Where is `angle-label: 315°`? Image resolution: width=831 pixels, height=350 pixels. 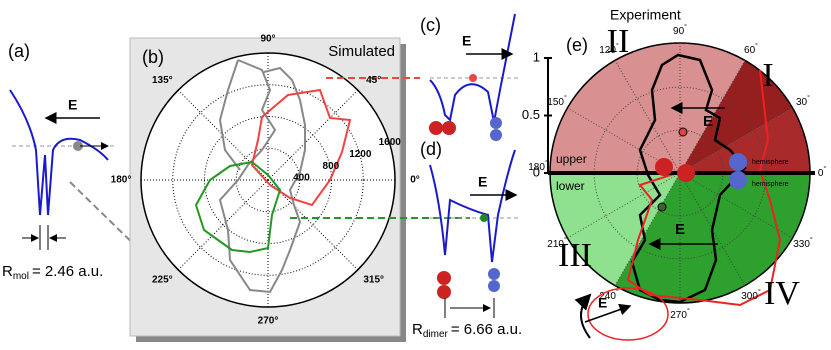 angle-label: 315° is located at coordinates (373, 279).